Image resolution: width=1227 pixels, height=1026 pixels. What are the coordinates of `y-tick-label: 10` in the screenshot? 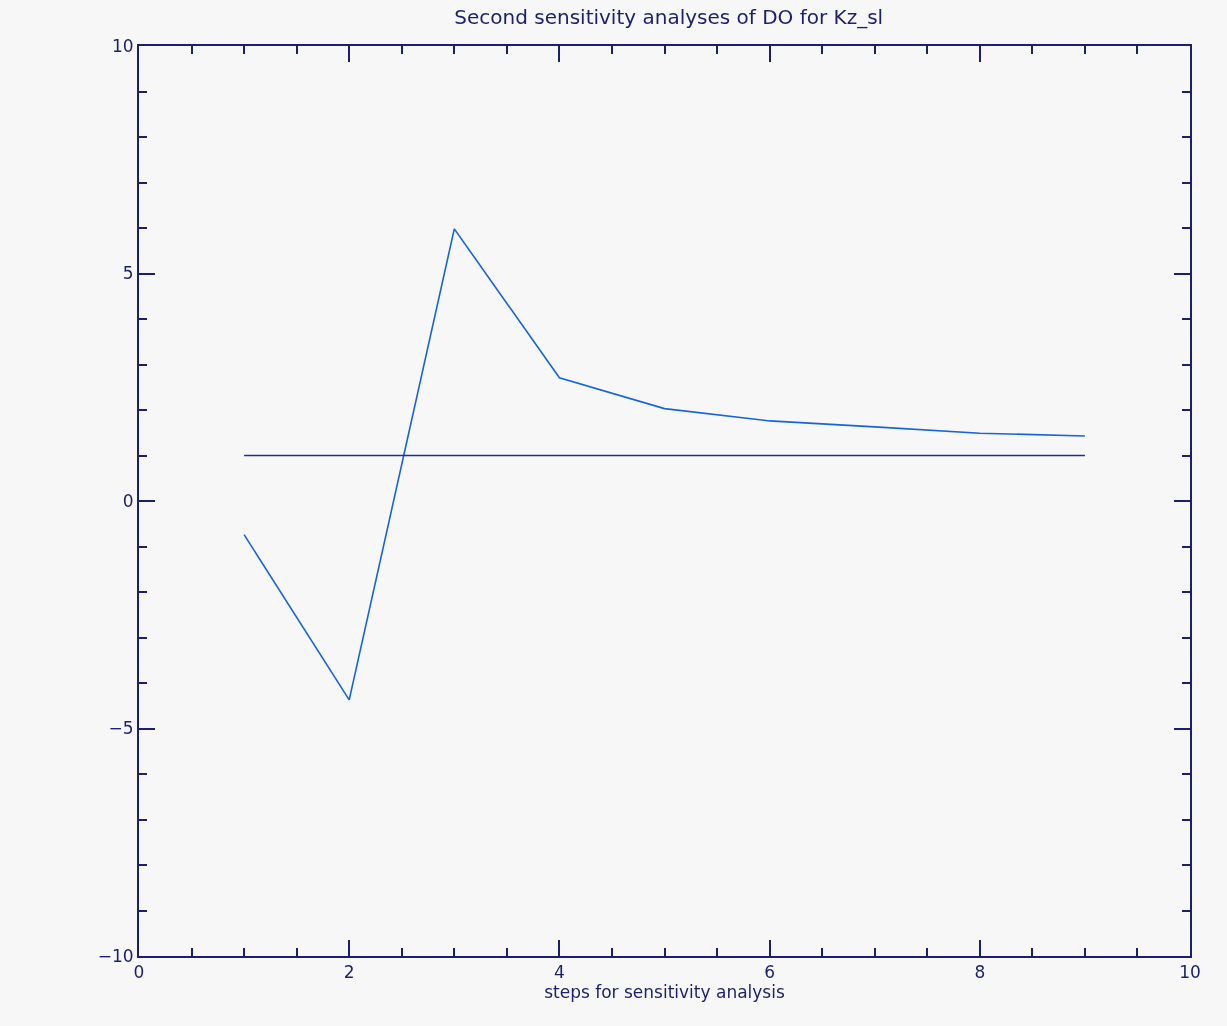 It's located at (122, 45).